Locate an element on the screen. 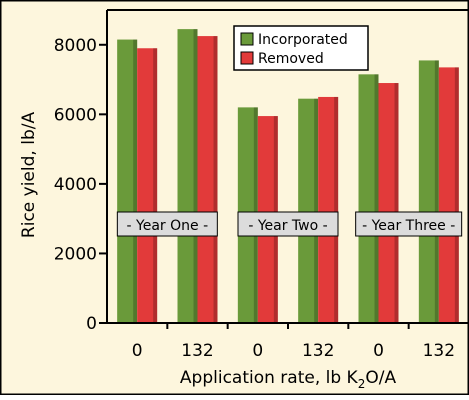  y-tick-label-8000: 8000 is located at coordinates (75, 46).